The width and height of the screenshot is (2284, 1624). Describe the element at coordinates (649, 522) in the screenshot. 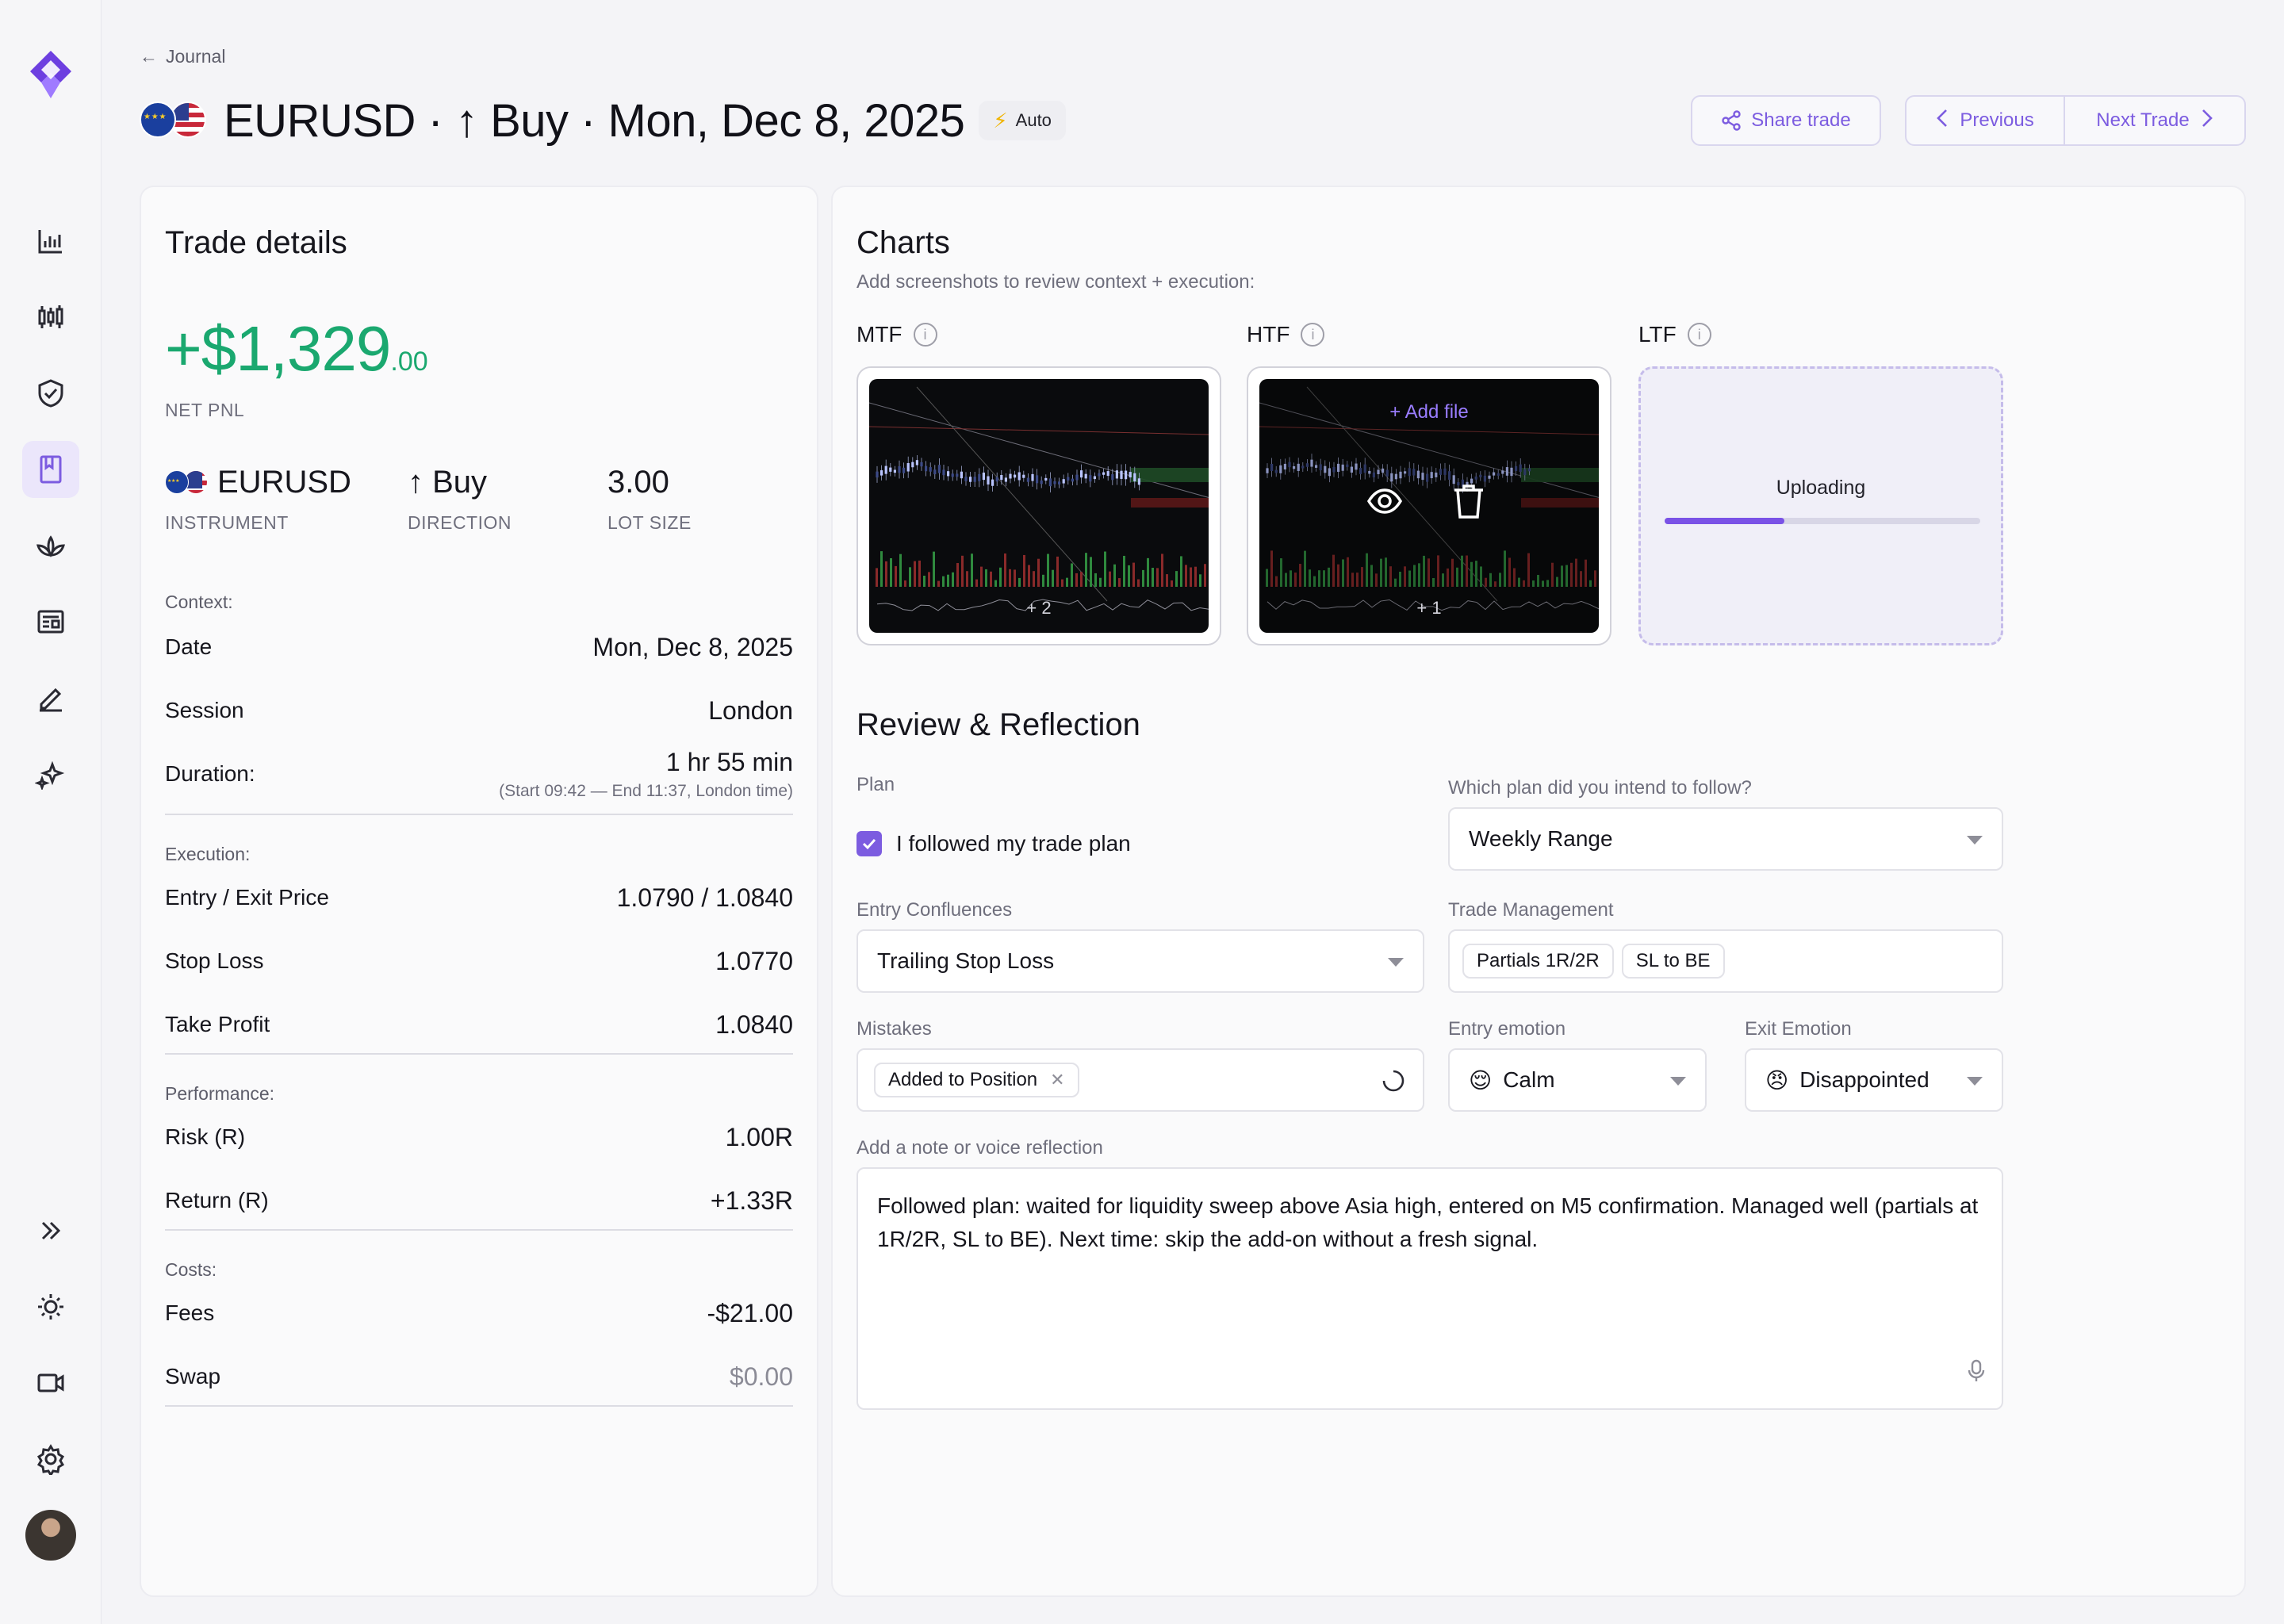

I see `lot-size-label: LOT SIZE` at that location.